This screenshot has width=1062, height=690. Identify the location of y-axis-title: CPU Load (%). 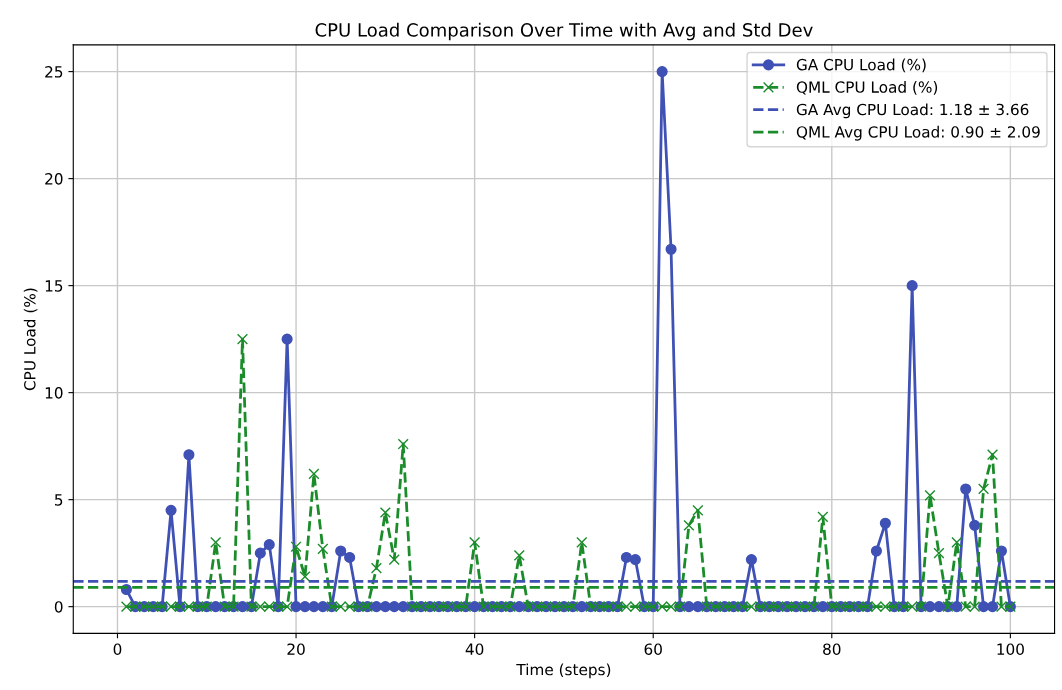
(30, 339).